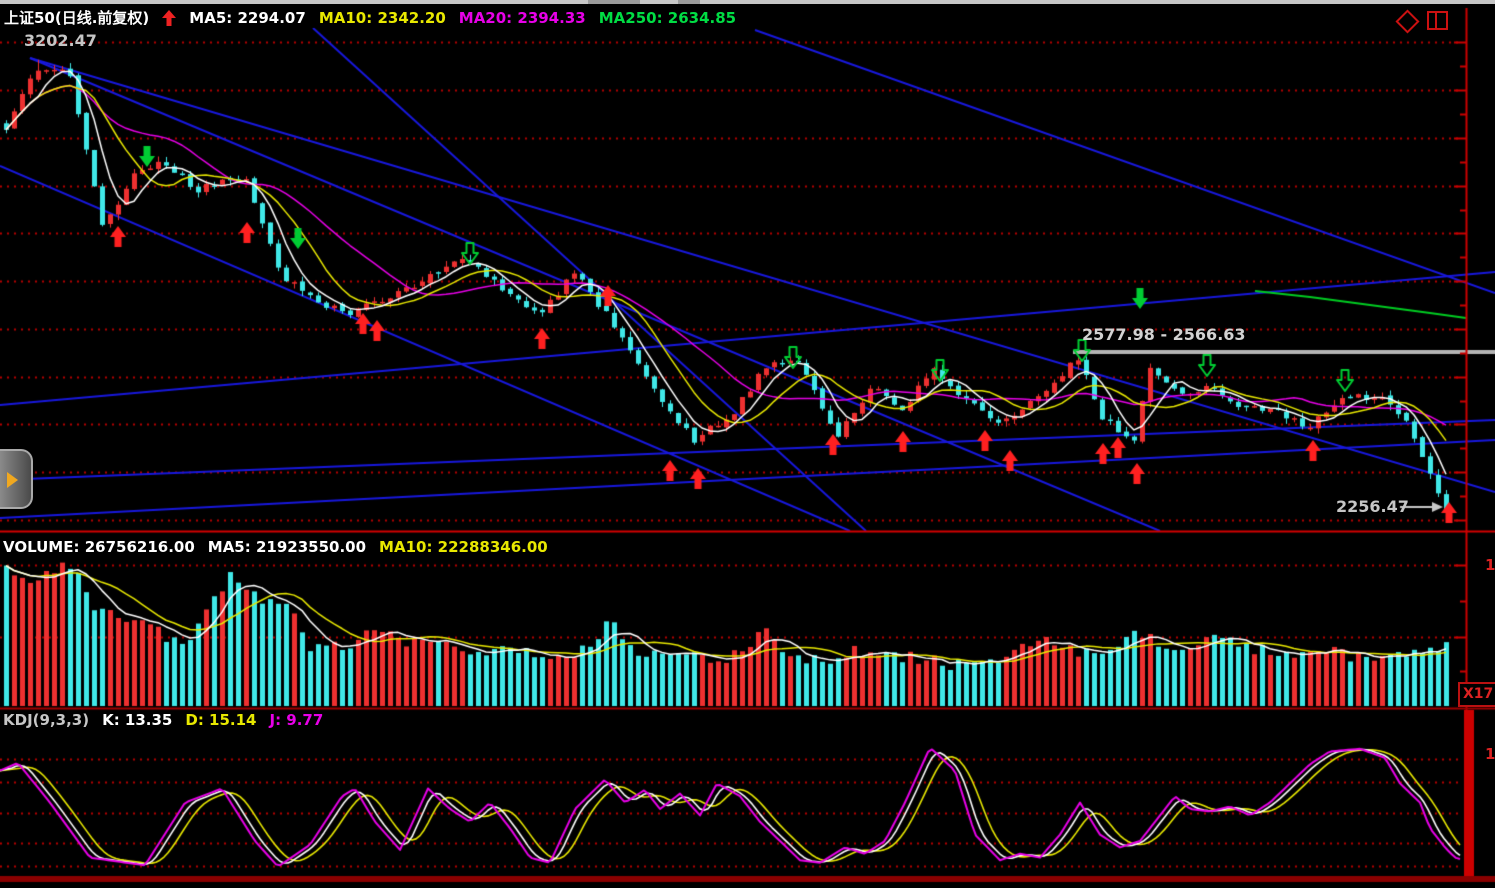 This screenshot has height=888, width=1495. What do you see at coordinates (382, 17) in the screenshot?
I see `ma10-value: MA10: 2342.20` at bounding box center [382, 17].